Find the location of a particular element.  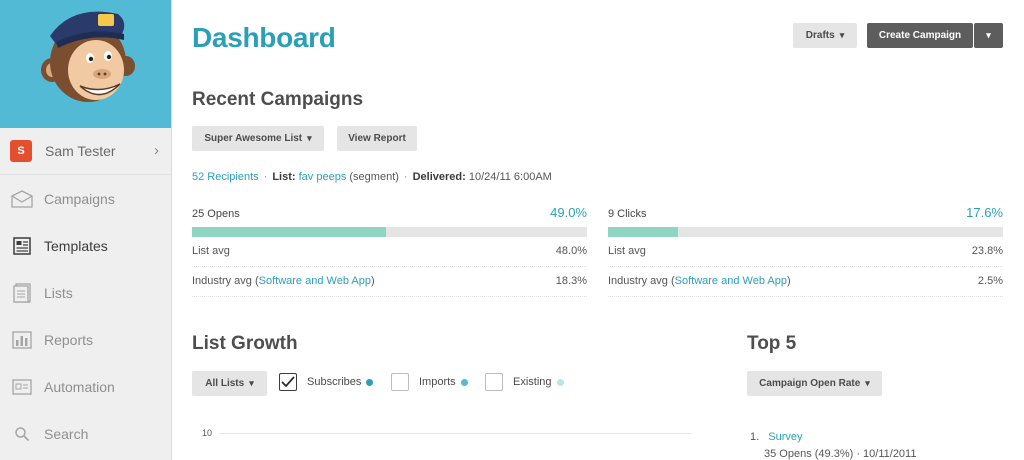

existing-legend-dot is located at coordinates (560, 382).